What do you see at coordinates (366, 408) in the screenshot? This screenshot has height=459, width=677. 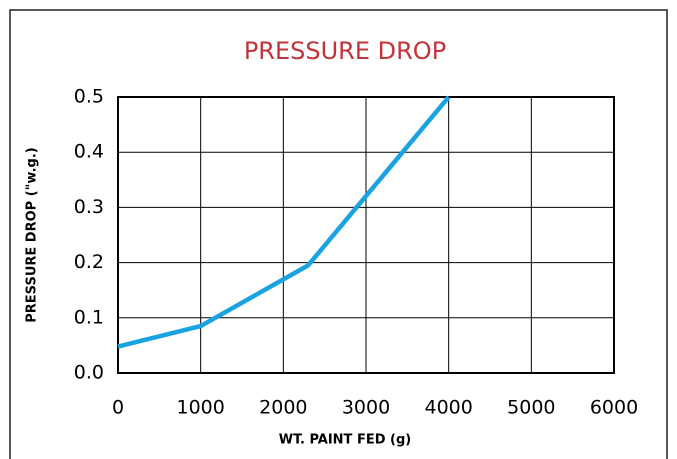 I see `x-tick-label: 3000` at bounding box center [366, 408].